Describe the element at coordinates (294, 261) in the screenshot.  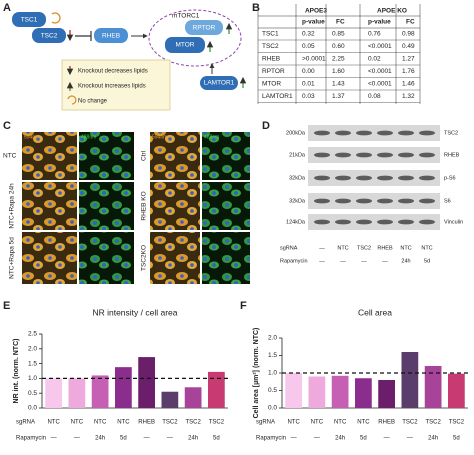
I see `lane-row-label: Rapamycin` at that location.